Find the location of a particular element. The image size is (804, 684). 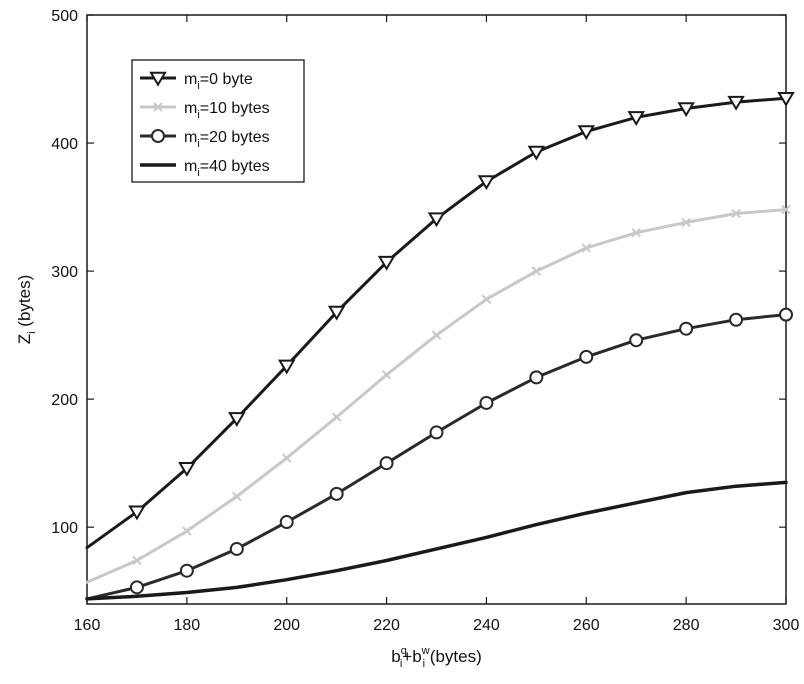

y-tick-label: 500 is located at coordinates (64, 16).